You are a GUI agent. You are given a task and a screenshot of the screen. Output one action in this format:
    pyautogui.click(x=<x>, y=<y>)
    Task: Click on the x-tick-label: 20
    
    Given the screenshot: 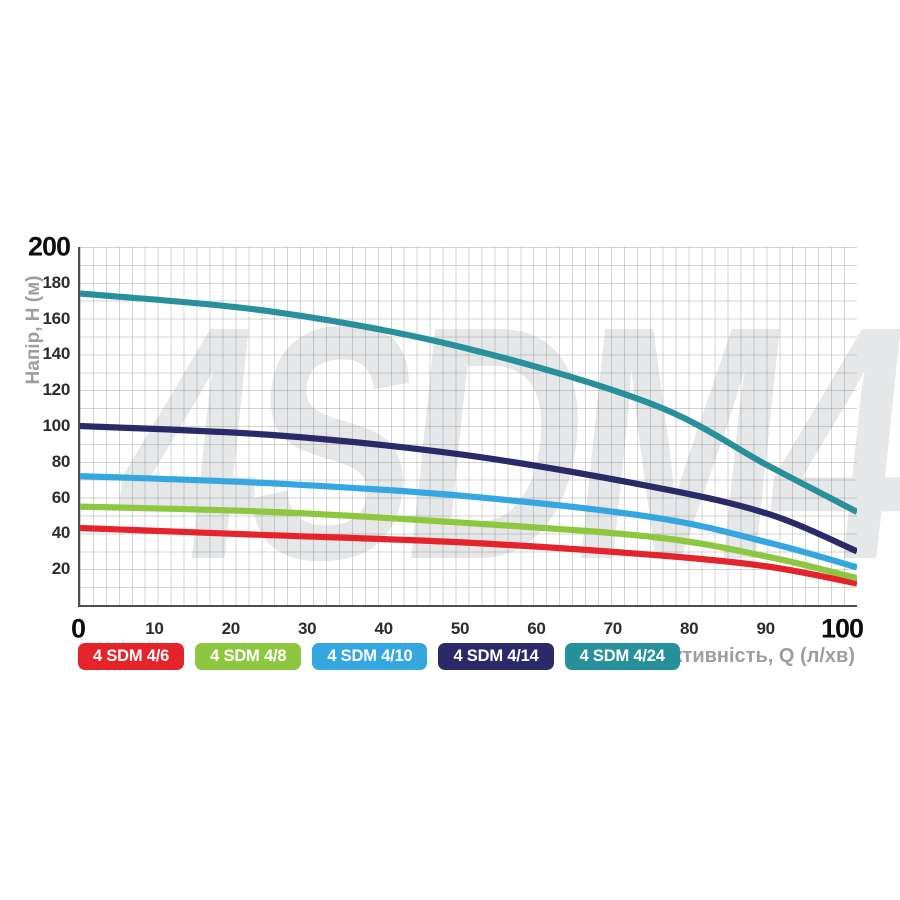 What is the action you would take?
    pyautogui.click(x=231, y=628)
    